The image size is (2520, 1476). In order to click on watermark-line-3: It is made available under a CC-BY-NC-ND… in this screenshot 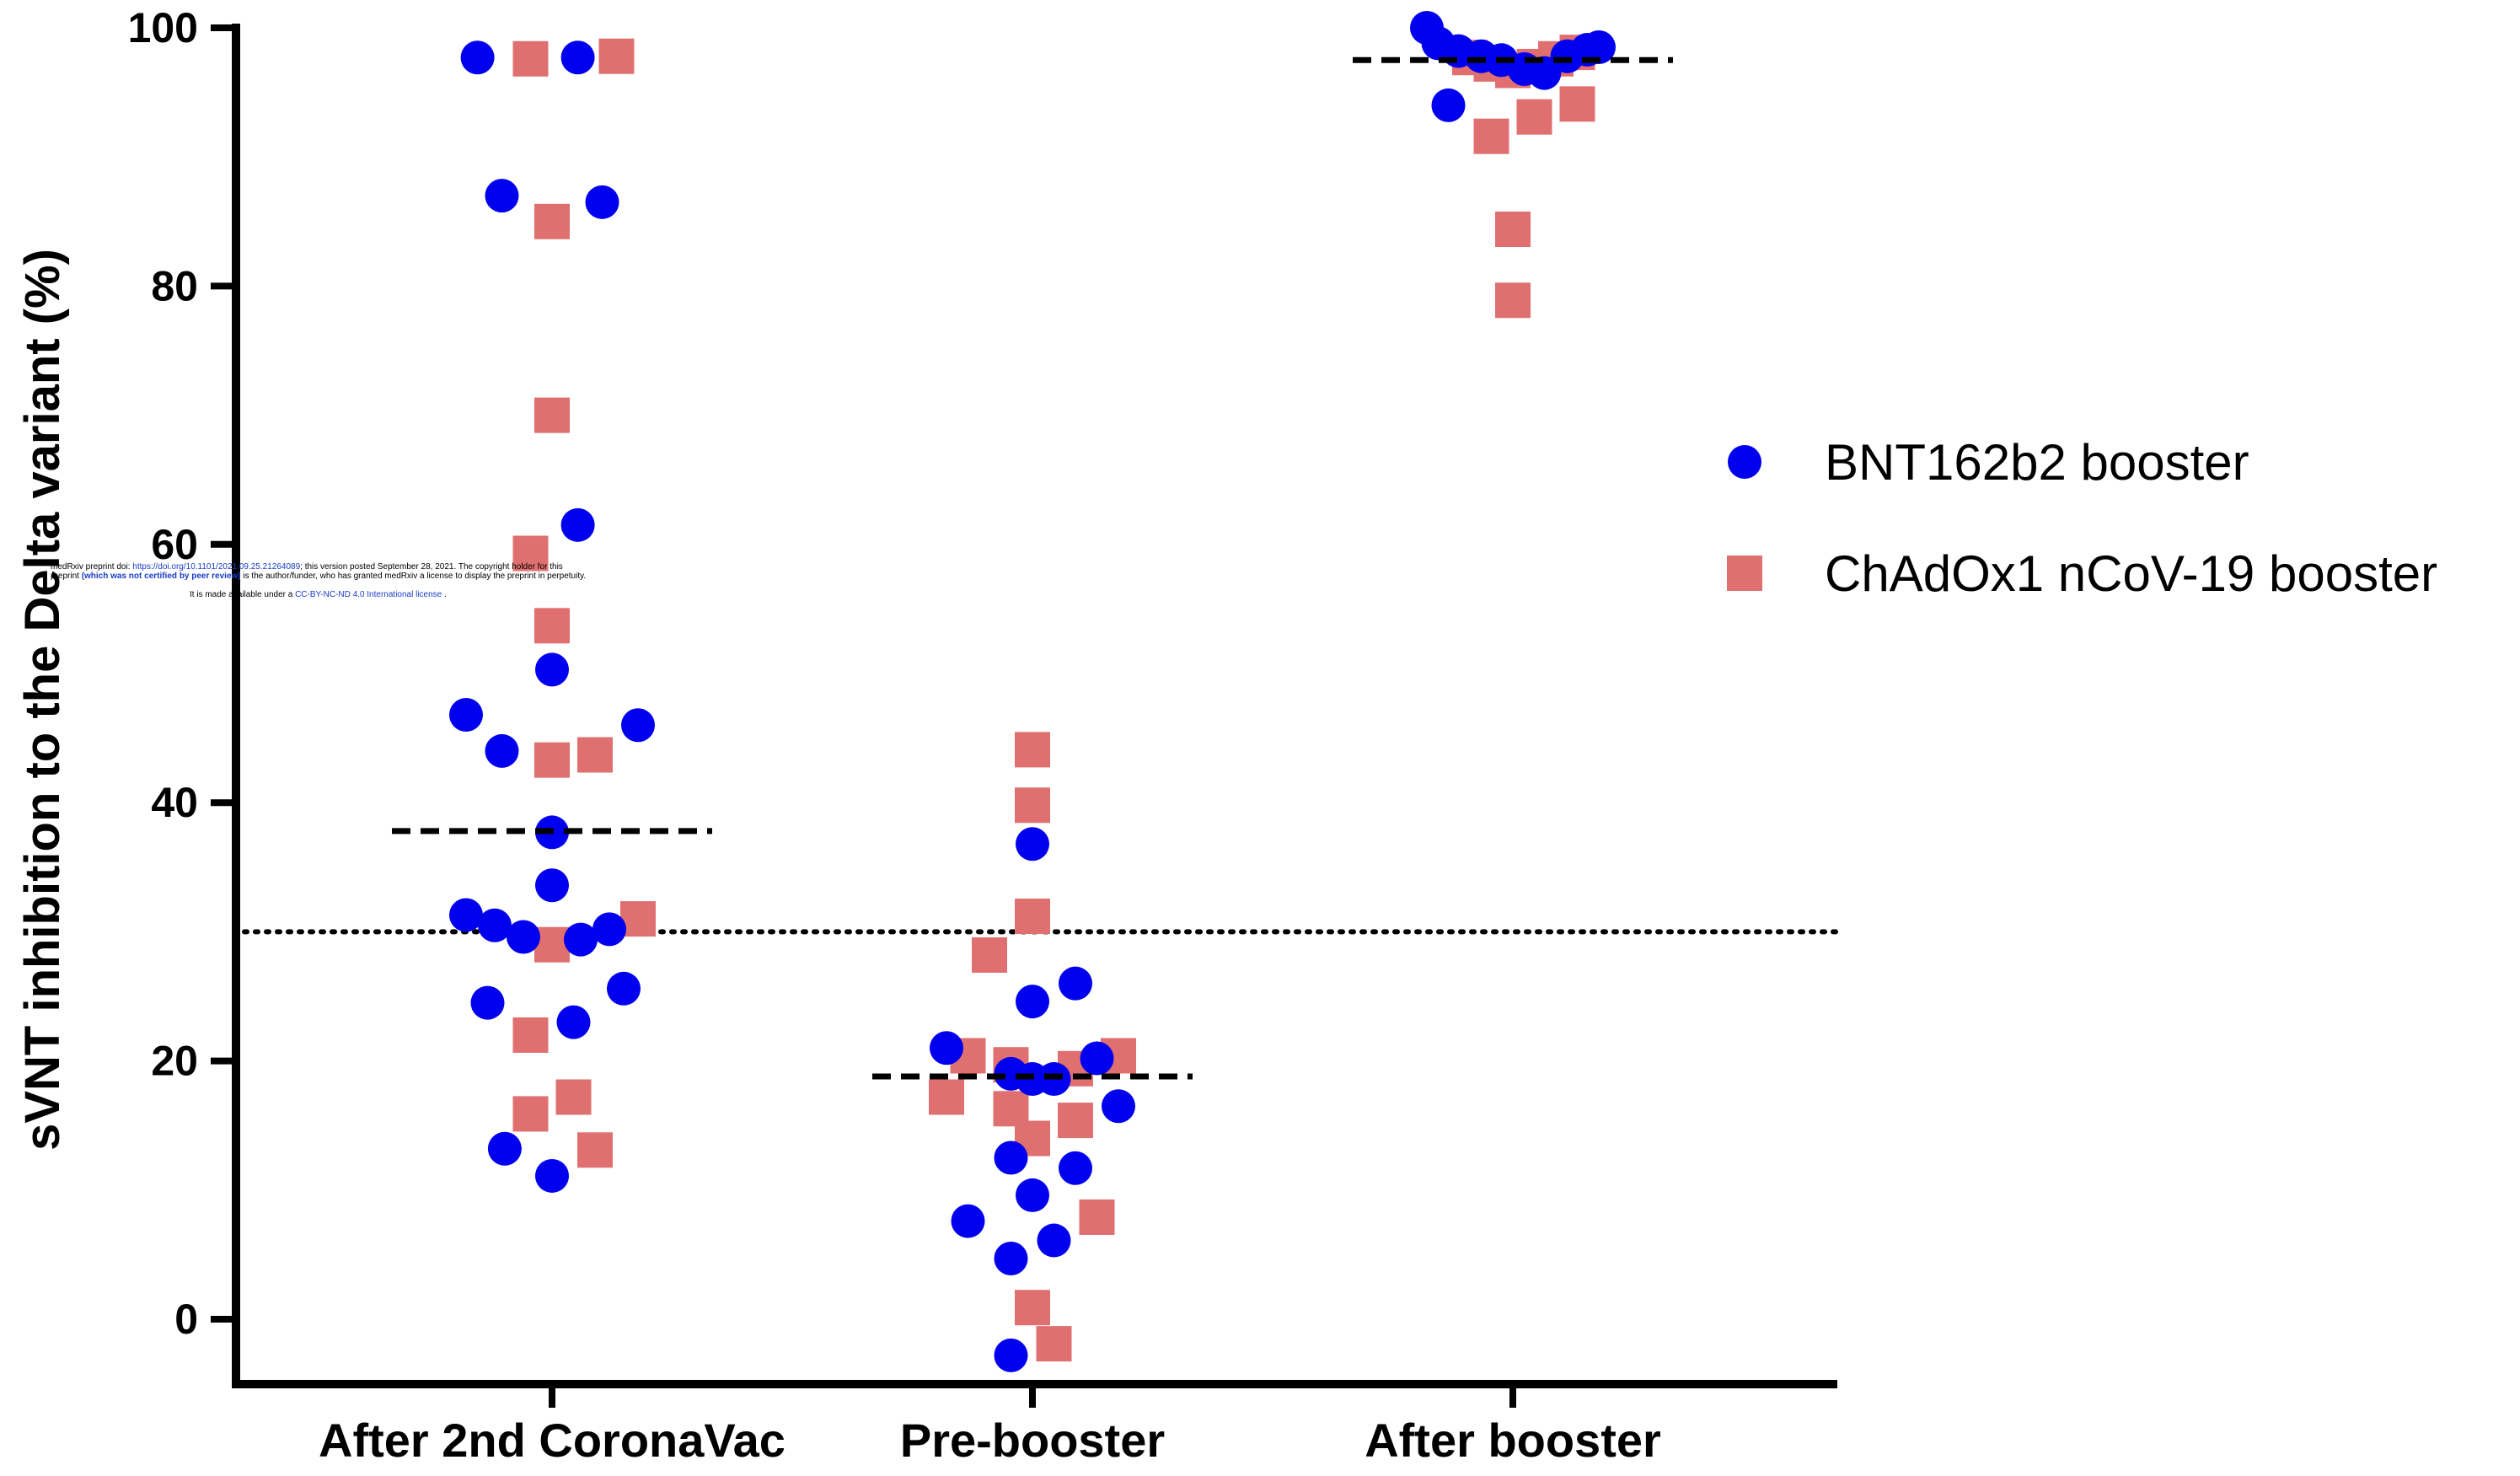, I will do `click(318, 594)`.